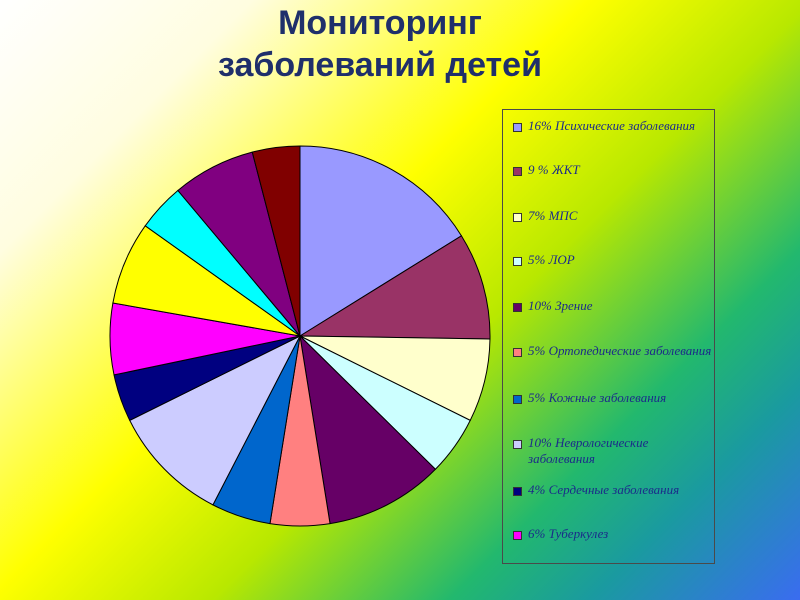 Image resolution: width=800 pixels, height=600 pixels. Describe the element at coordinates (588, 450) in the screenshot. I see `legend-label: 10% Неврологические заболевания` at that location.